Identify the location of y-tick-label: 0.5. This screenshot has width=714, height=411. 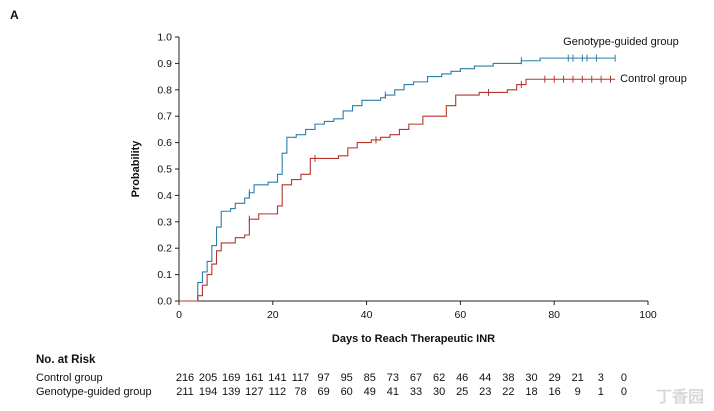
(164, 170).